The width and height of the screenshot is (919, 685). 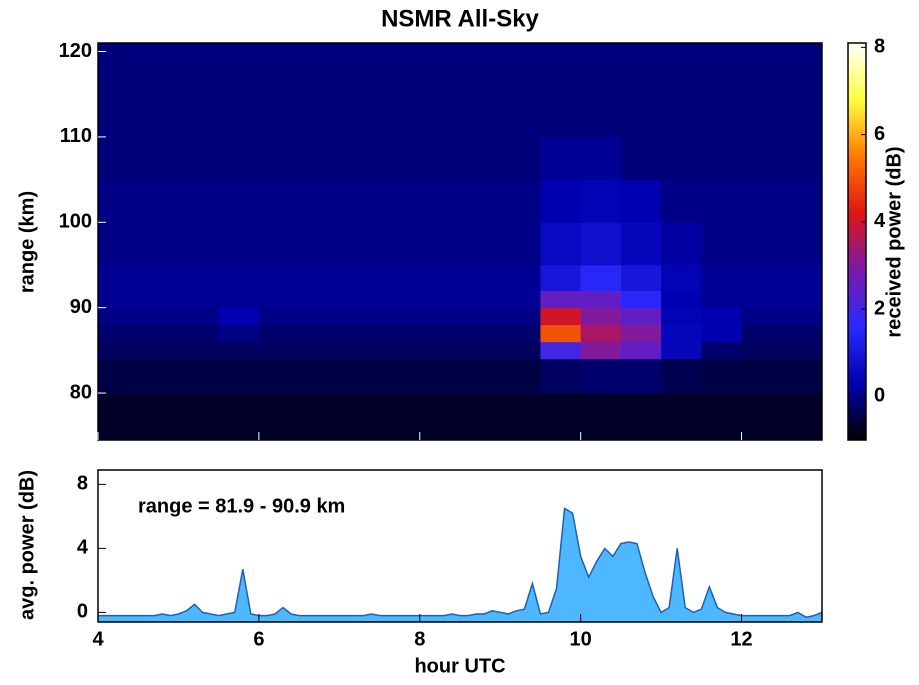 I want to click on x-tick-label: 6, so click(x=258, y=639).